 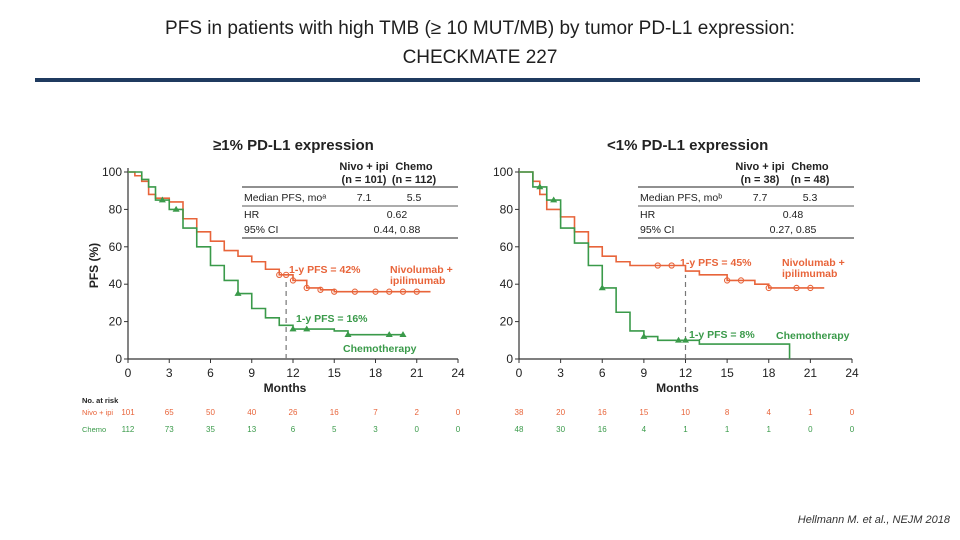 What do you see at coordinates (811, 373) in the screenshot?
I see `x-tick-label: 21` at bounding box center [811, 373].